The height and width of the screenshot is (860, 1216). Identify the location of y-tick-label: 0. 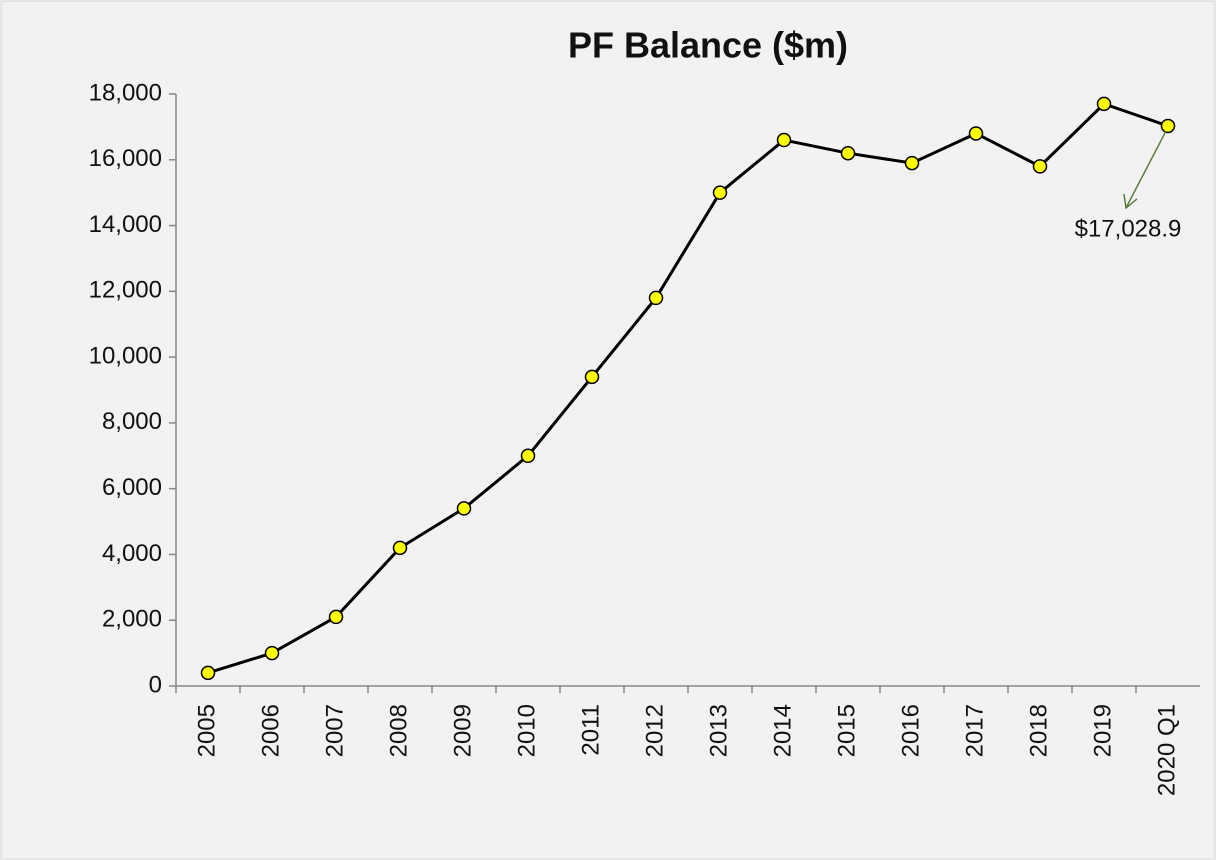
(155, 684).